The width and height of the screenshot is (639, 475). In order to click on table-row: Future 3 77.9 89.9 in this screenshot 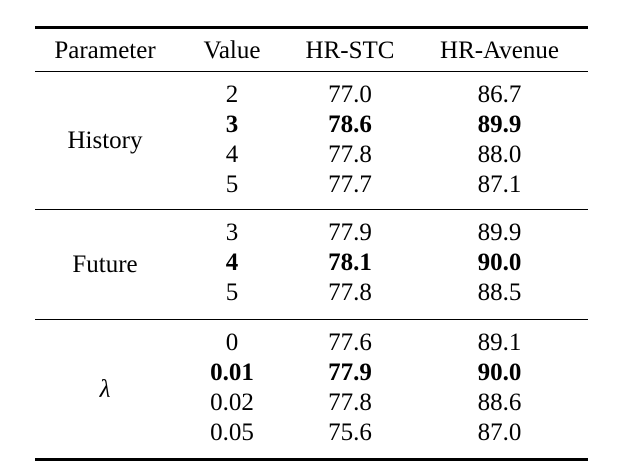, I will do `click(311, 243)`.